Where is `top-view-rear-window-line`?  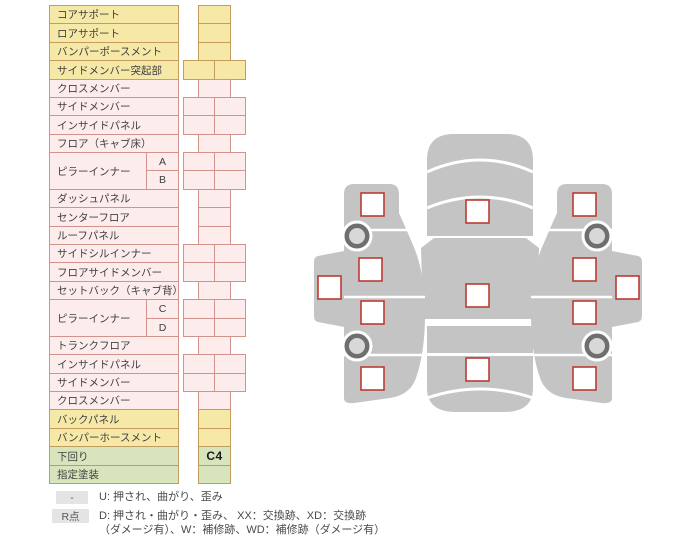
top-view-rear-window-line is located at coordinates (480, 393).